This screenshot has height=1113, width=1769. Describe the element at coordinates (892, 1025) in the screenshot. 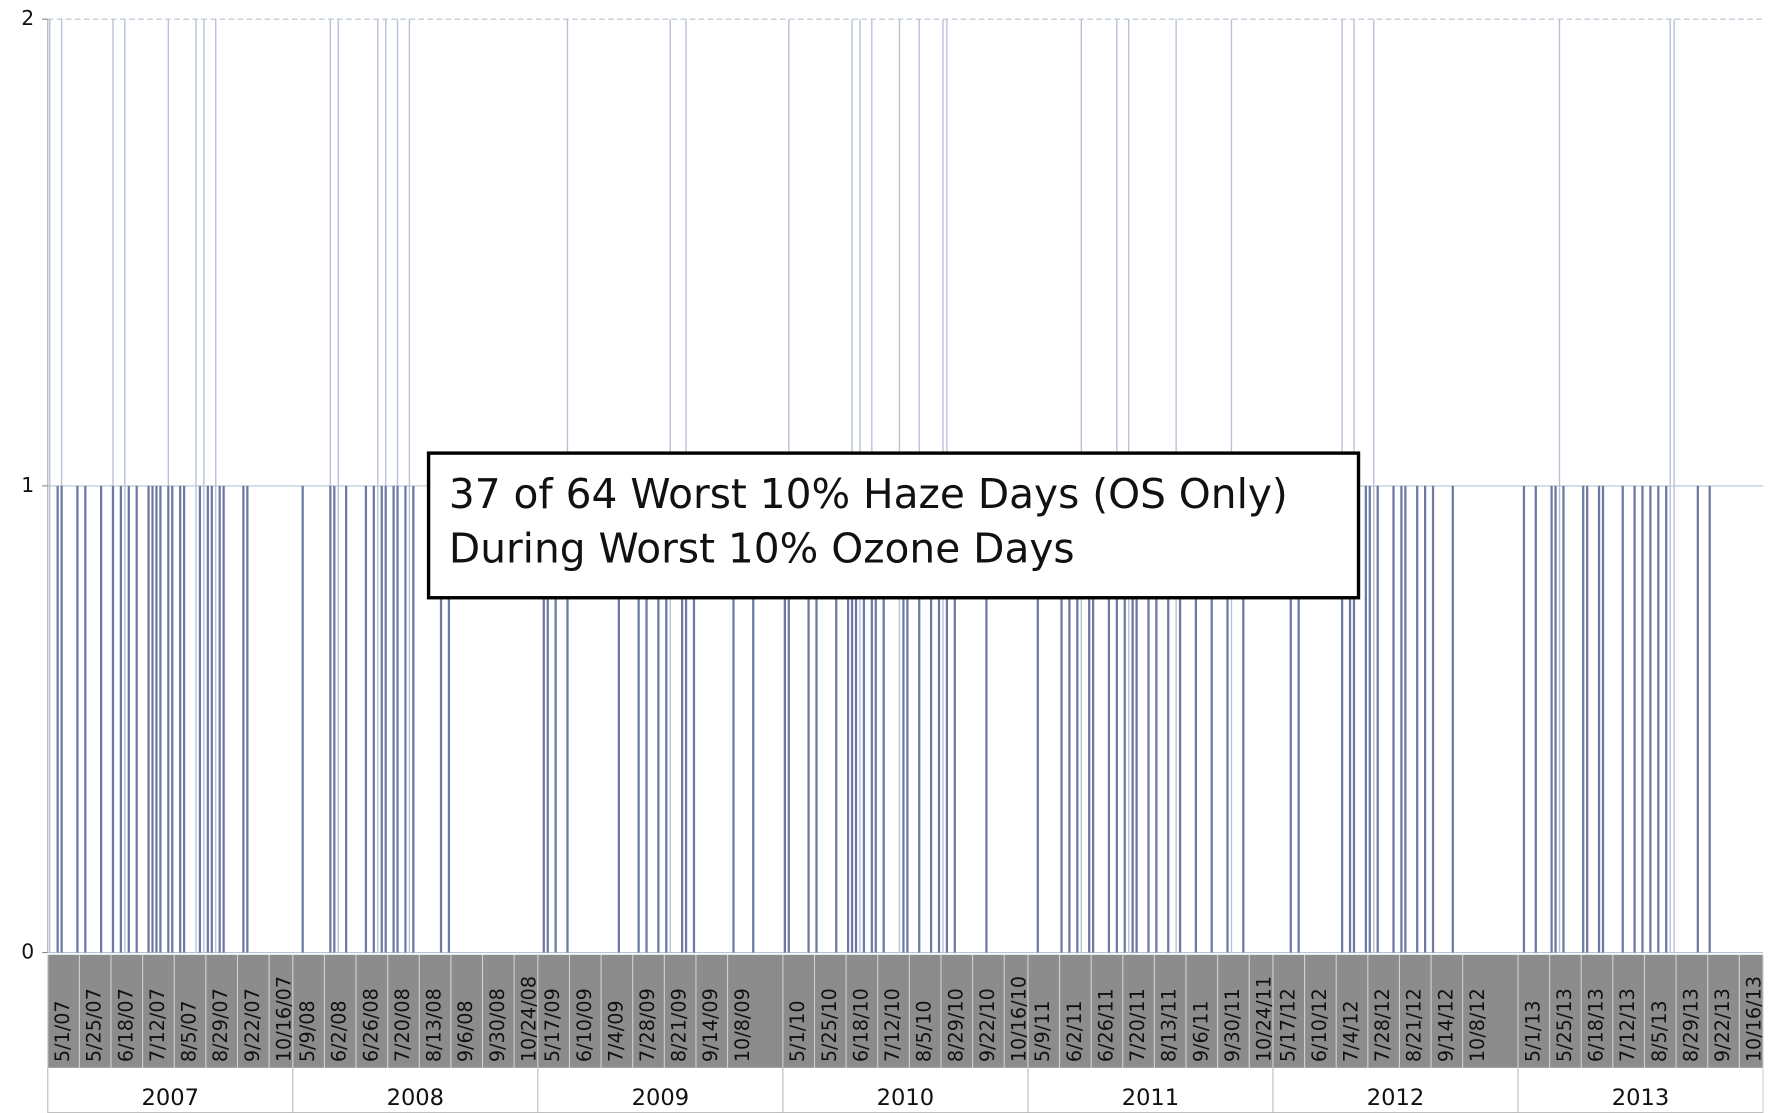

I see `x-tick-label: 7/12/10` at that location.